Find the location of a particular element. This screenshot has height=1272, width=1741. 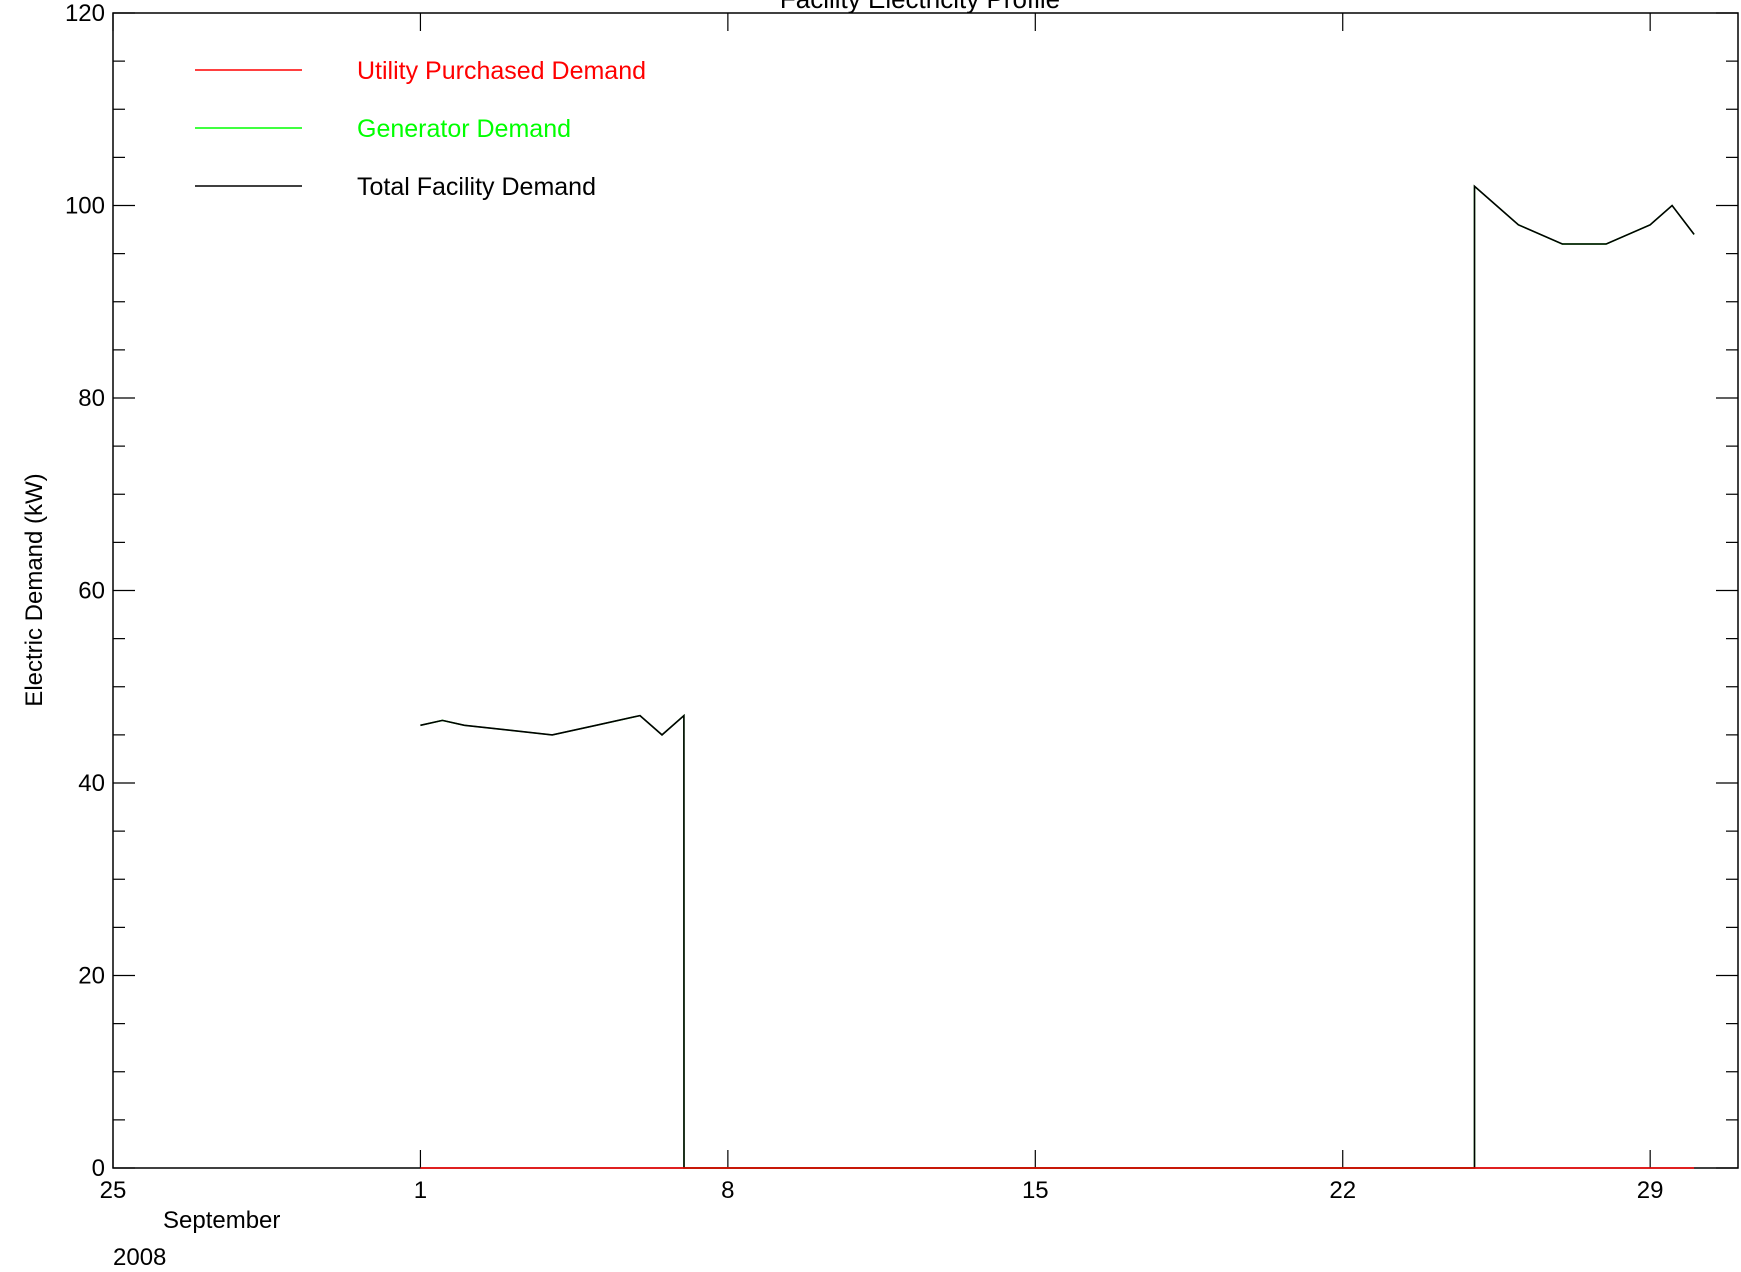

y-tick-label: 20 is located at coordinates (91, 976).